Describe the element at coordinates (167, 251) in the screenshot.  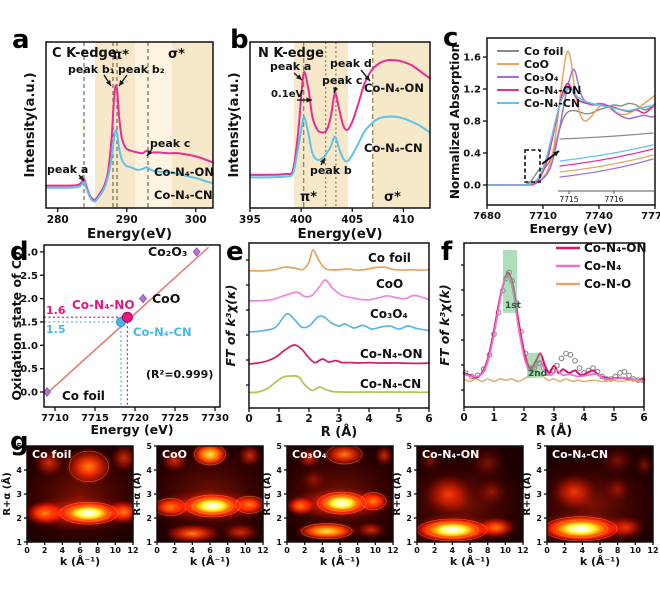
I see `chart-text: Co₂O₃` at that location.